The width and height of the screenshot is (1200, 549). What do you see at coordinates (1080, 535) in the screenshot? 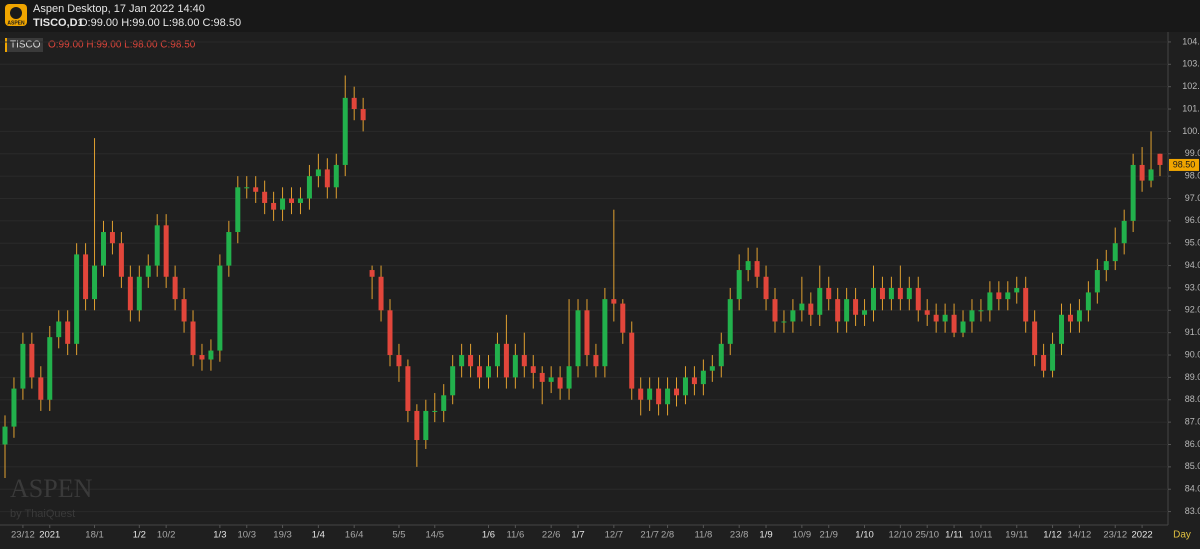
I see `x-tick-label: 14/12` at bounding box center [1080, 535].